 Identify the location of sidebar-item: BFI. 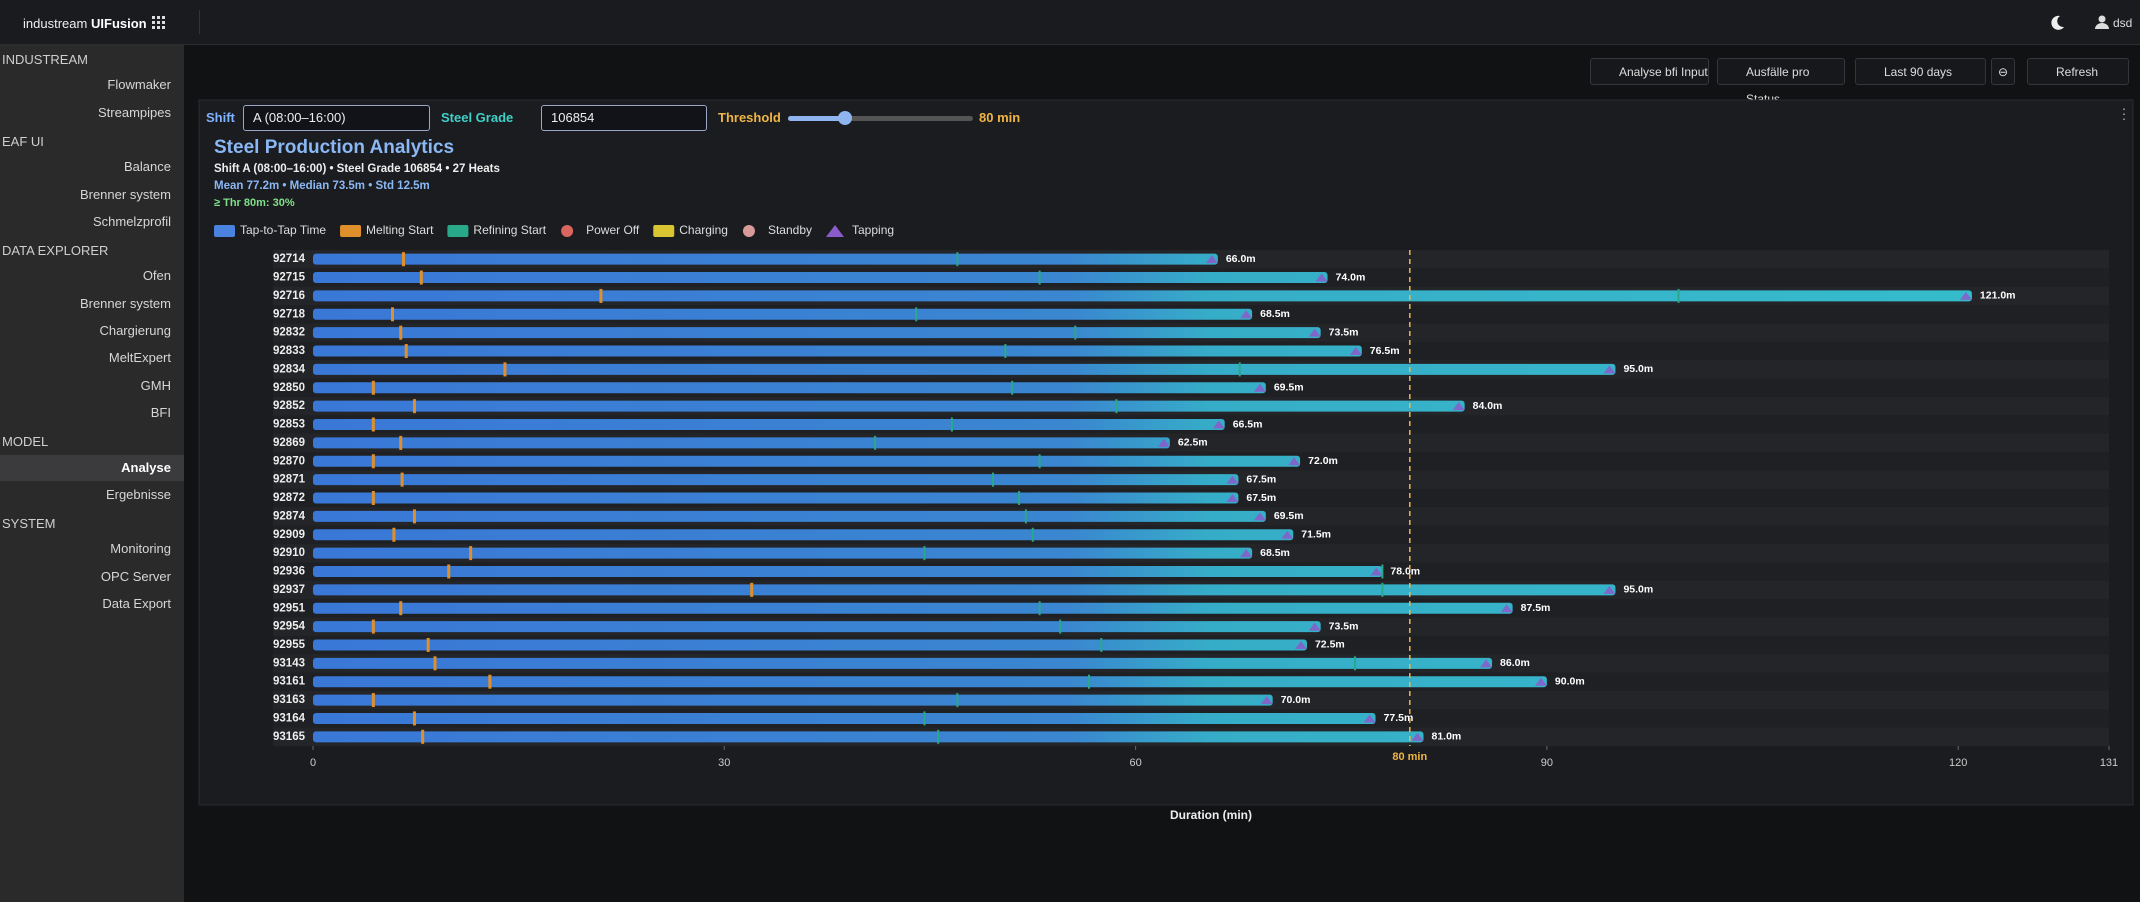
(160, 412).